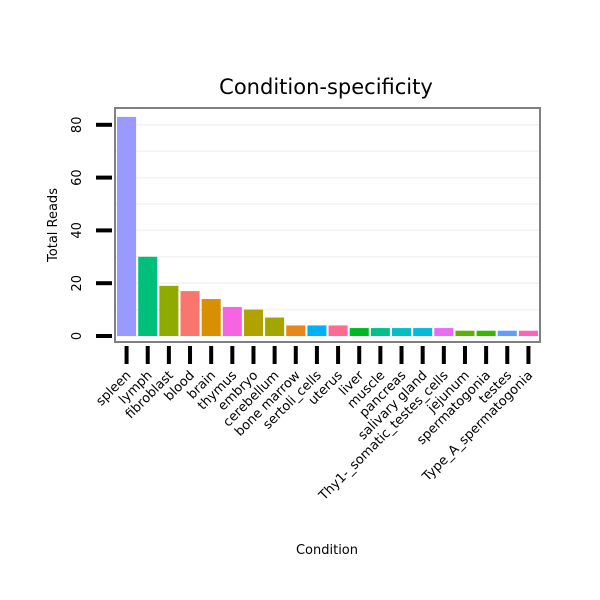 Image resolution: width=600 pixels, height=600 pixels. Describe the element at coordinates (359, 332) in the screenshot. I see `bar-liver` at that location.